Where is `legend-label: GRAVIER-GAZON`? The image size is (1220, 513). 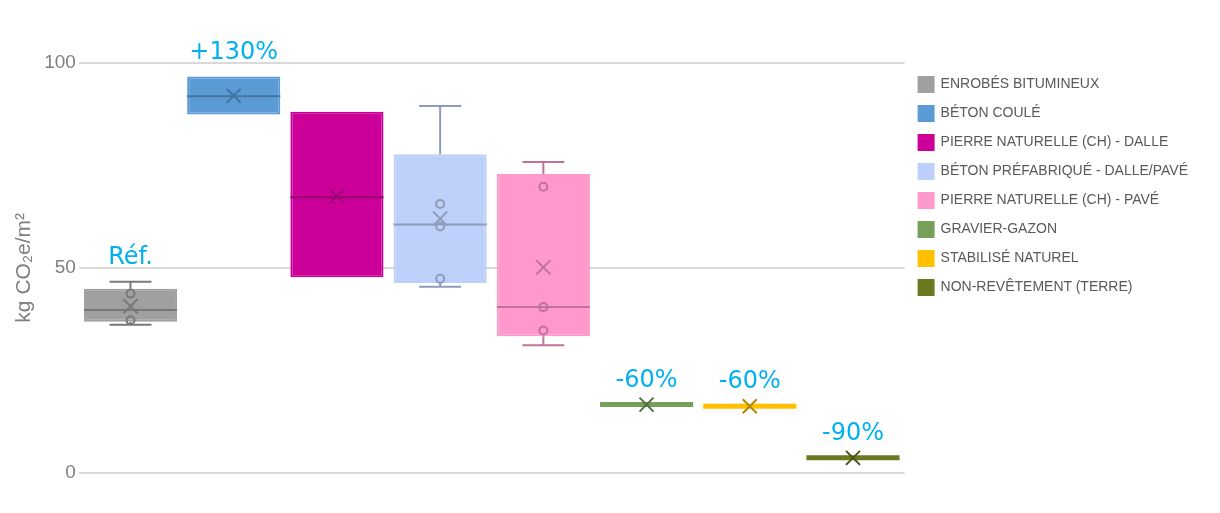 legend-label: GRAVIER-GAZON is located at coordinates (999, 228).